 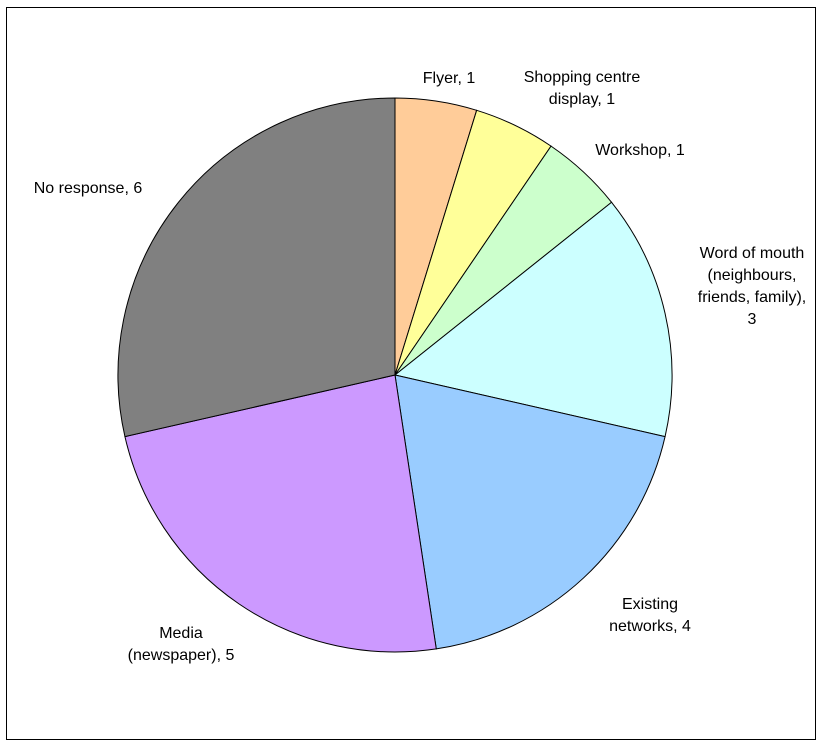 What do you see at coordinates (752, 253) in the screenshot?
I see `slice-label-line: Word of mouth` at bounding box center [752, 253].